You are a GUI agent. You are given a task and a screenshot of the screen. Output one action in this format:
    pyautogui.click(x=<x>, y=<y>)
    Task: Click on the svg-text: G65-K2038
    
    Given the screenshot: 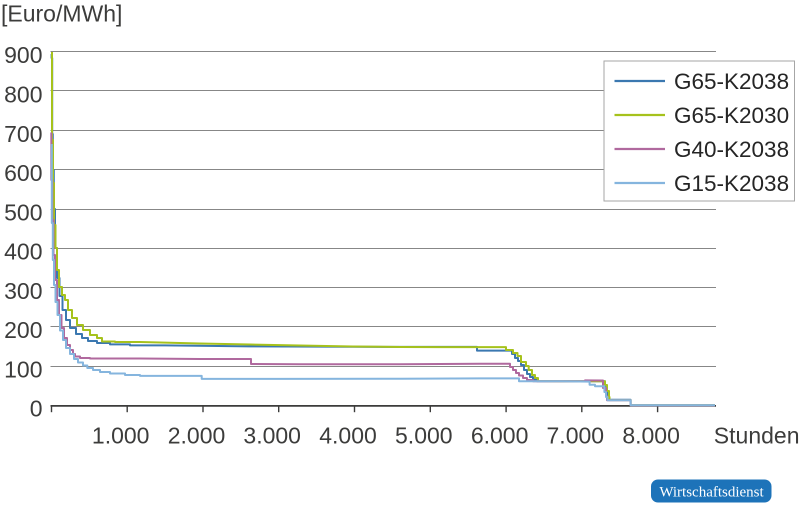 What is the action you would take?
    pyautogui.click(x=731, y=81)
    